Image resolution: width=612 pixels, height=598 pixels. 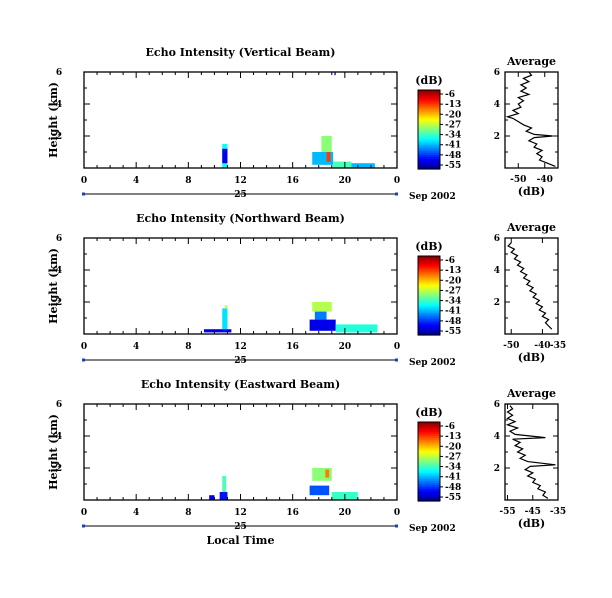 I want to click on average-x-tick-label: -35, so click(x=558, y=346).